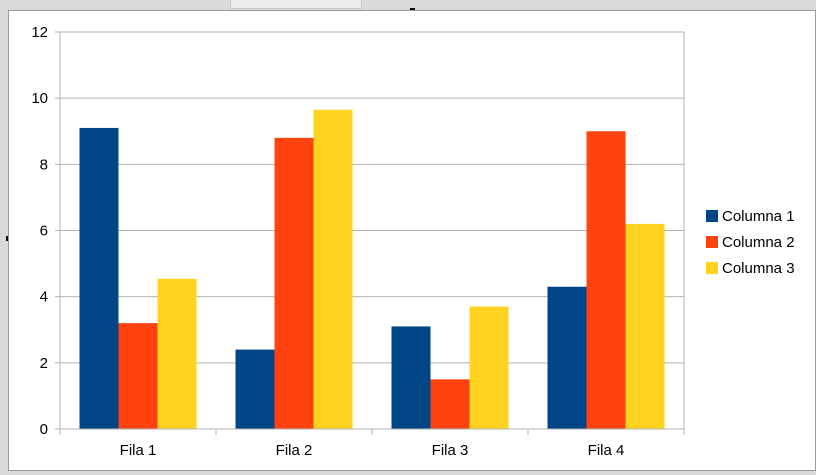 The image size is (816, 475). I want to click on y-tick-label: 6, so click(44, 231).